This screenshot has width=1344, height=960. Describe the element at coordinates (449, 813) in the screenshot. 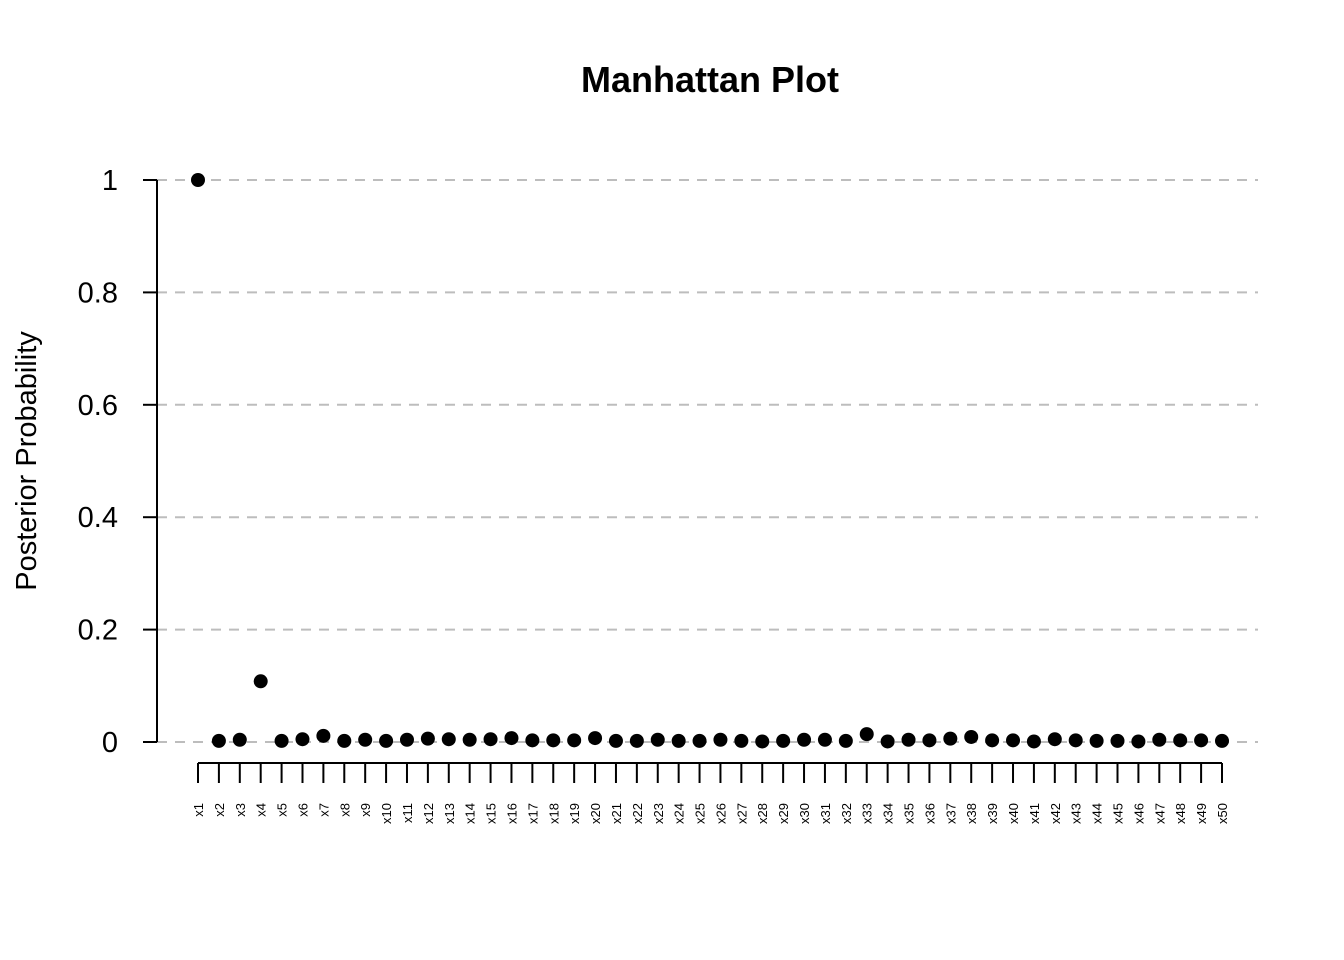

I see `x-tick-label: x13` at that location.